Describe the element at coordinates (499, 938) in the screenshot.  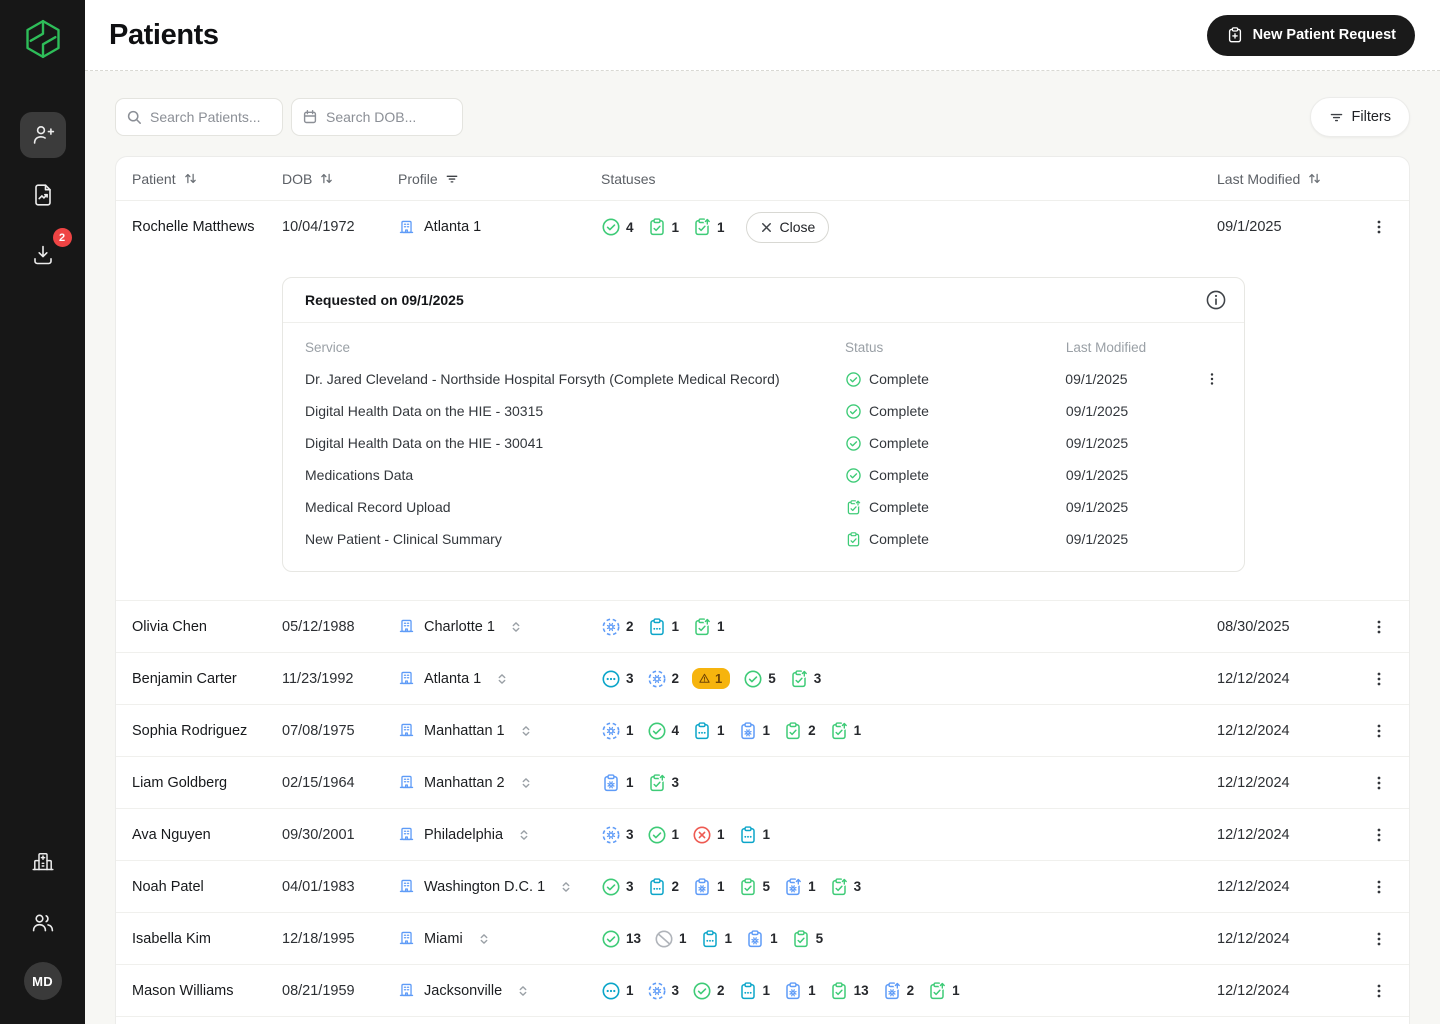
I see `profile-cell: Miami` at that location.